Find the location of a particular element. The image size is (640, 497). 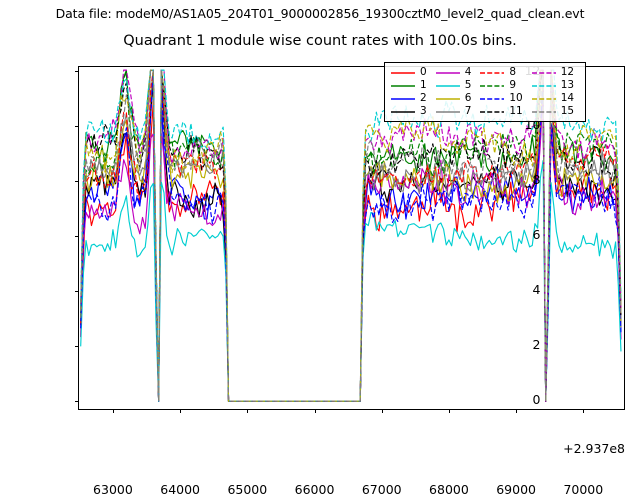

legend-label: 11 is located at coordinates (516, 111).